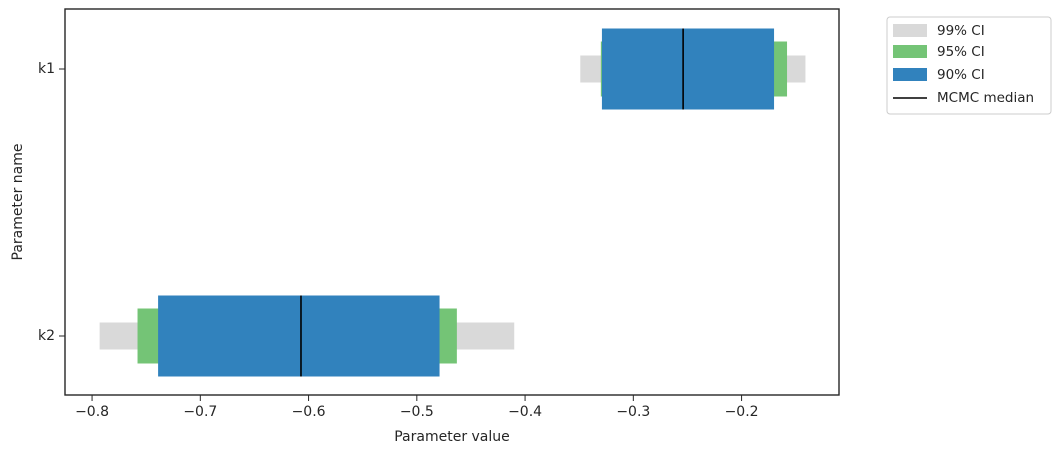  What do you see at coordinates (525, 412) in the screenshot?
I see `x-tick-label: −0.4` at bounding box center [525, 412].